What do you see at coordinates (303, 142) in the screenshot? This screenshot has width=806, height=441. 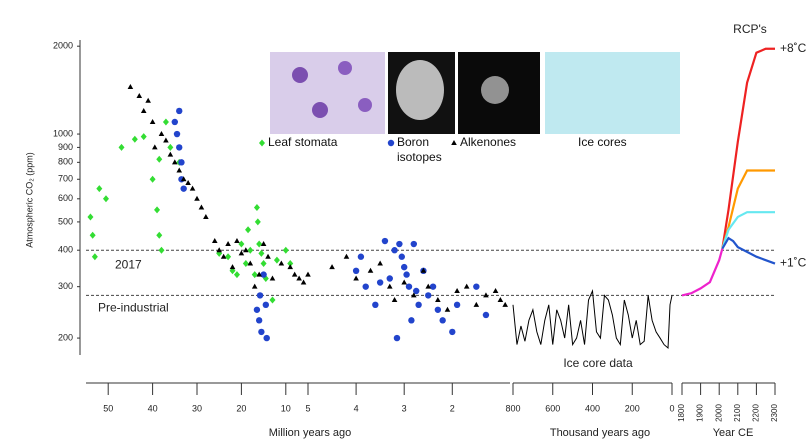 I see `legend-label: Leaf stomata` at bounding box center [303, 142].